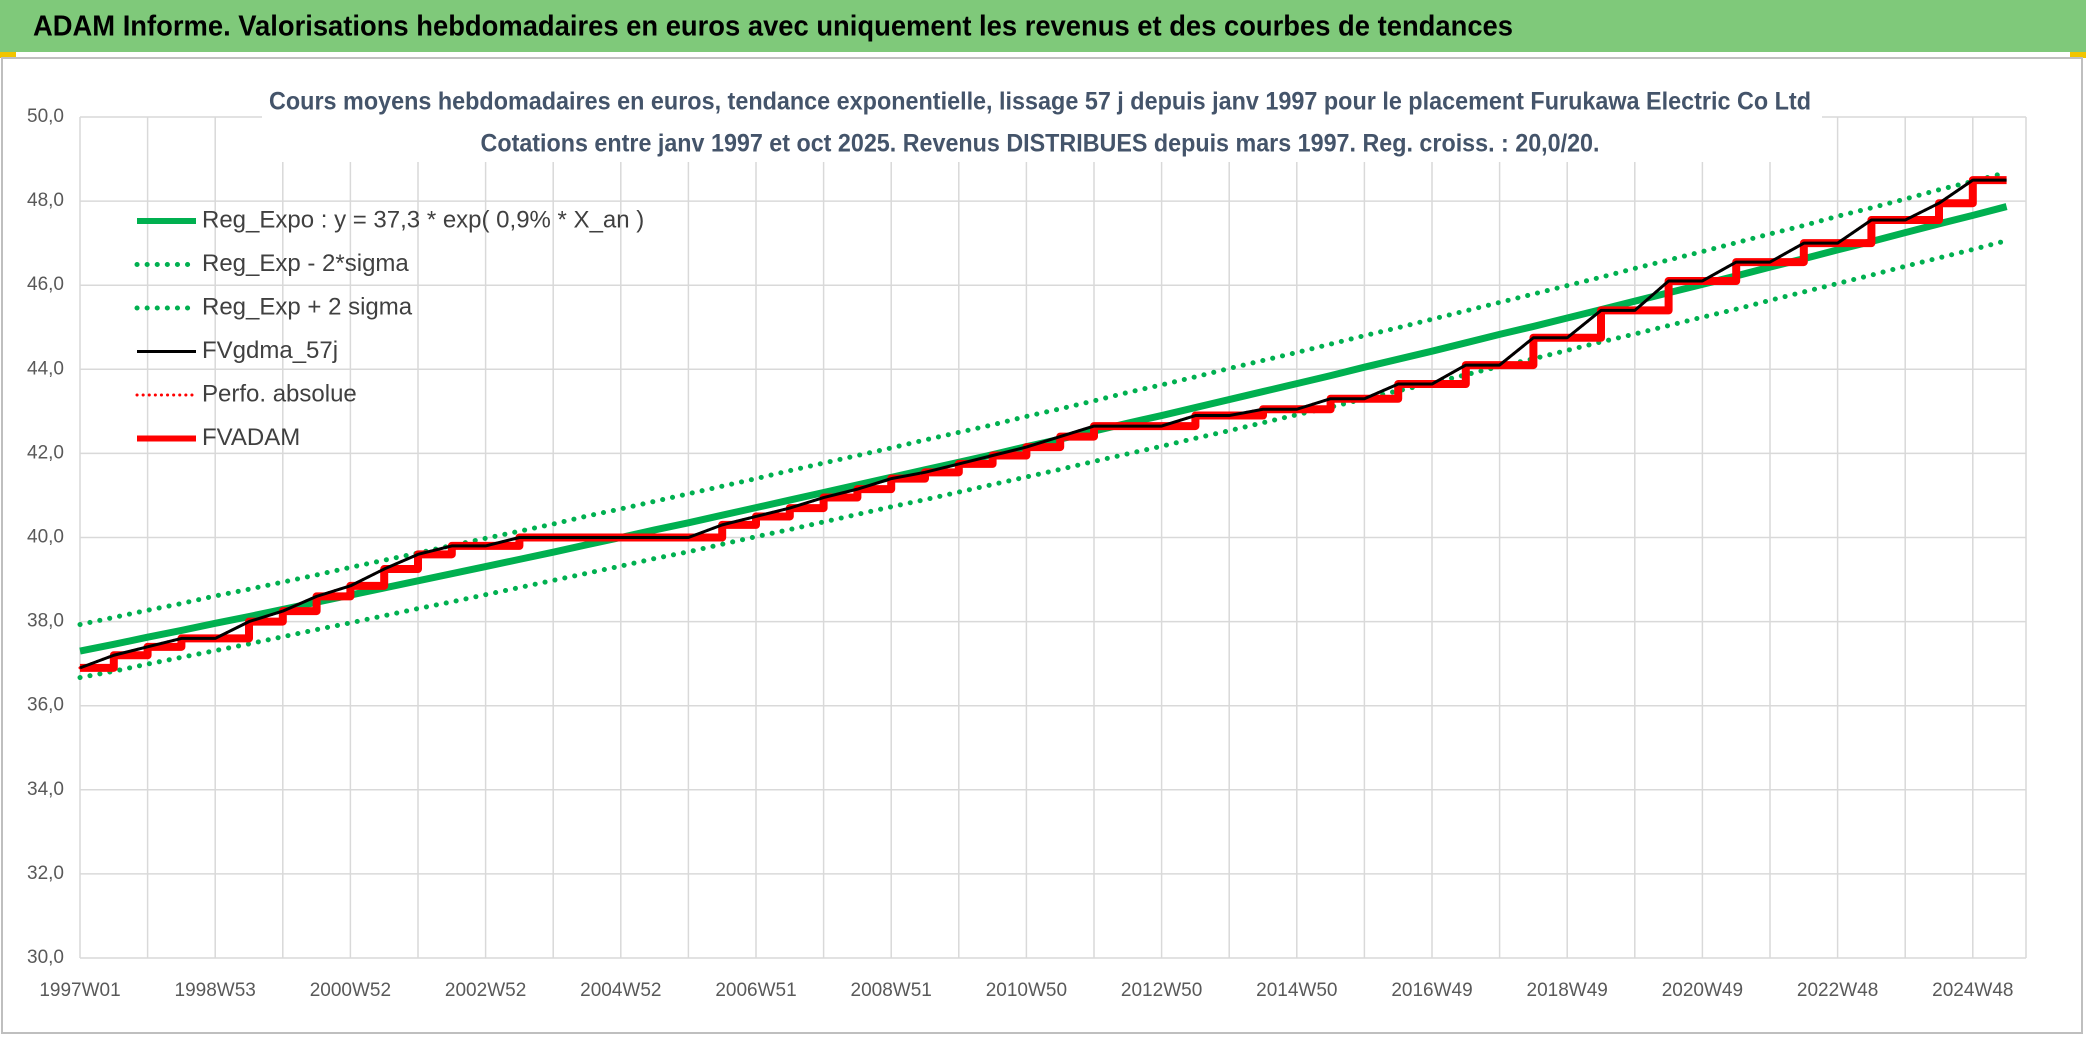 The width and height of the screenshot is (2086, 1037). Describe the element at coordinates (1702, 990) in the screenshot. I see `x-tick-label: 2020W49` at that location.